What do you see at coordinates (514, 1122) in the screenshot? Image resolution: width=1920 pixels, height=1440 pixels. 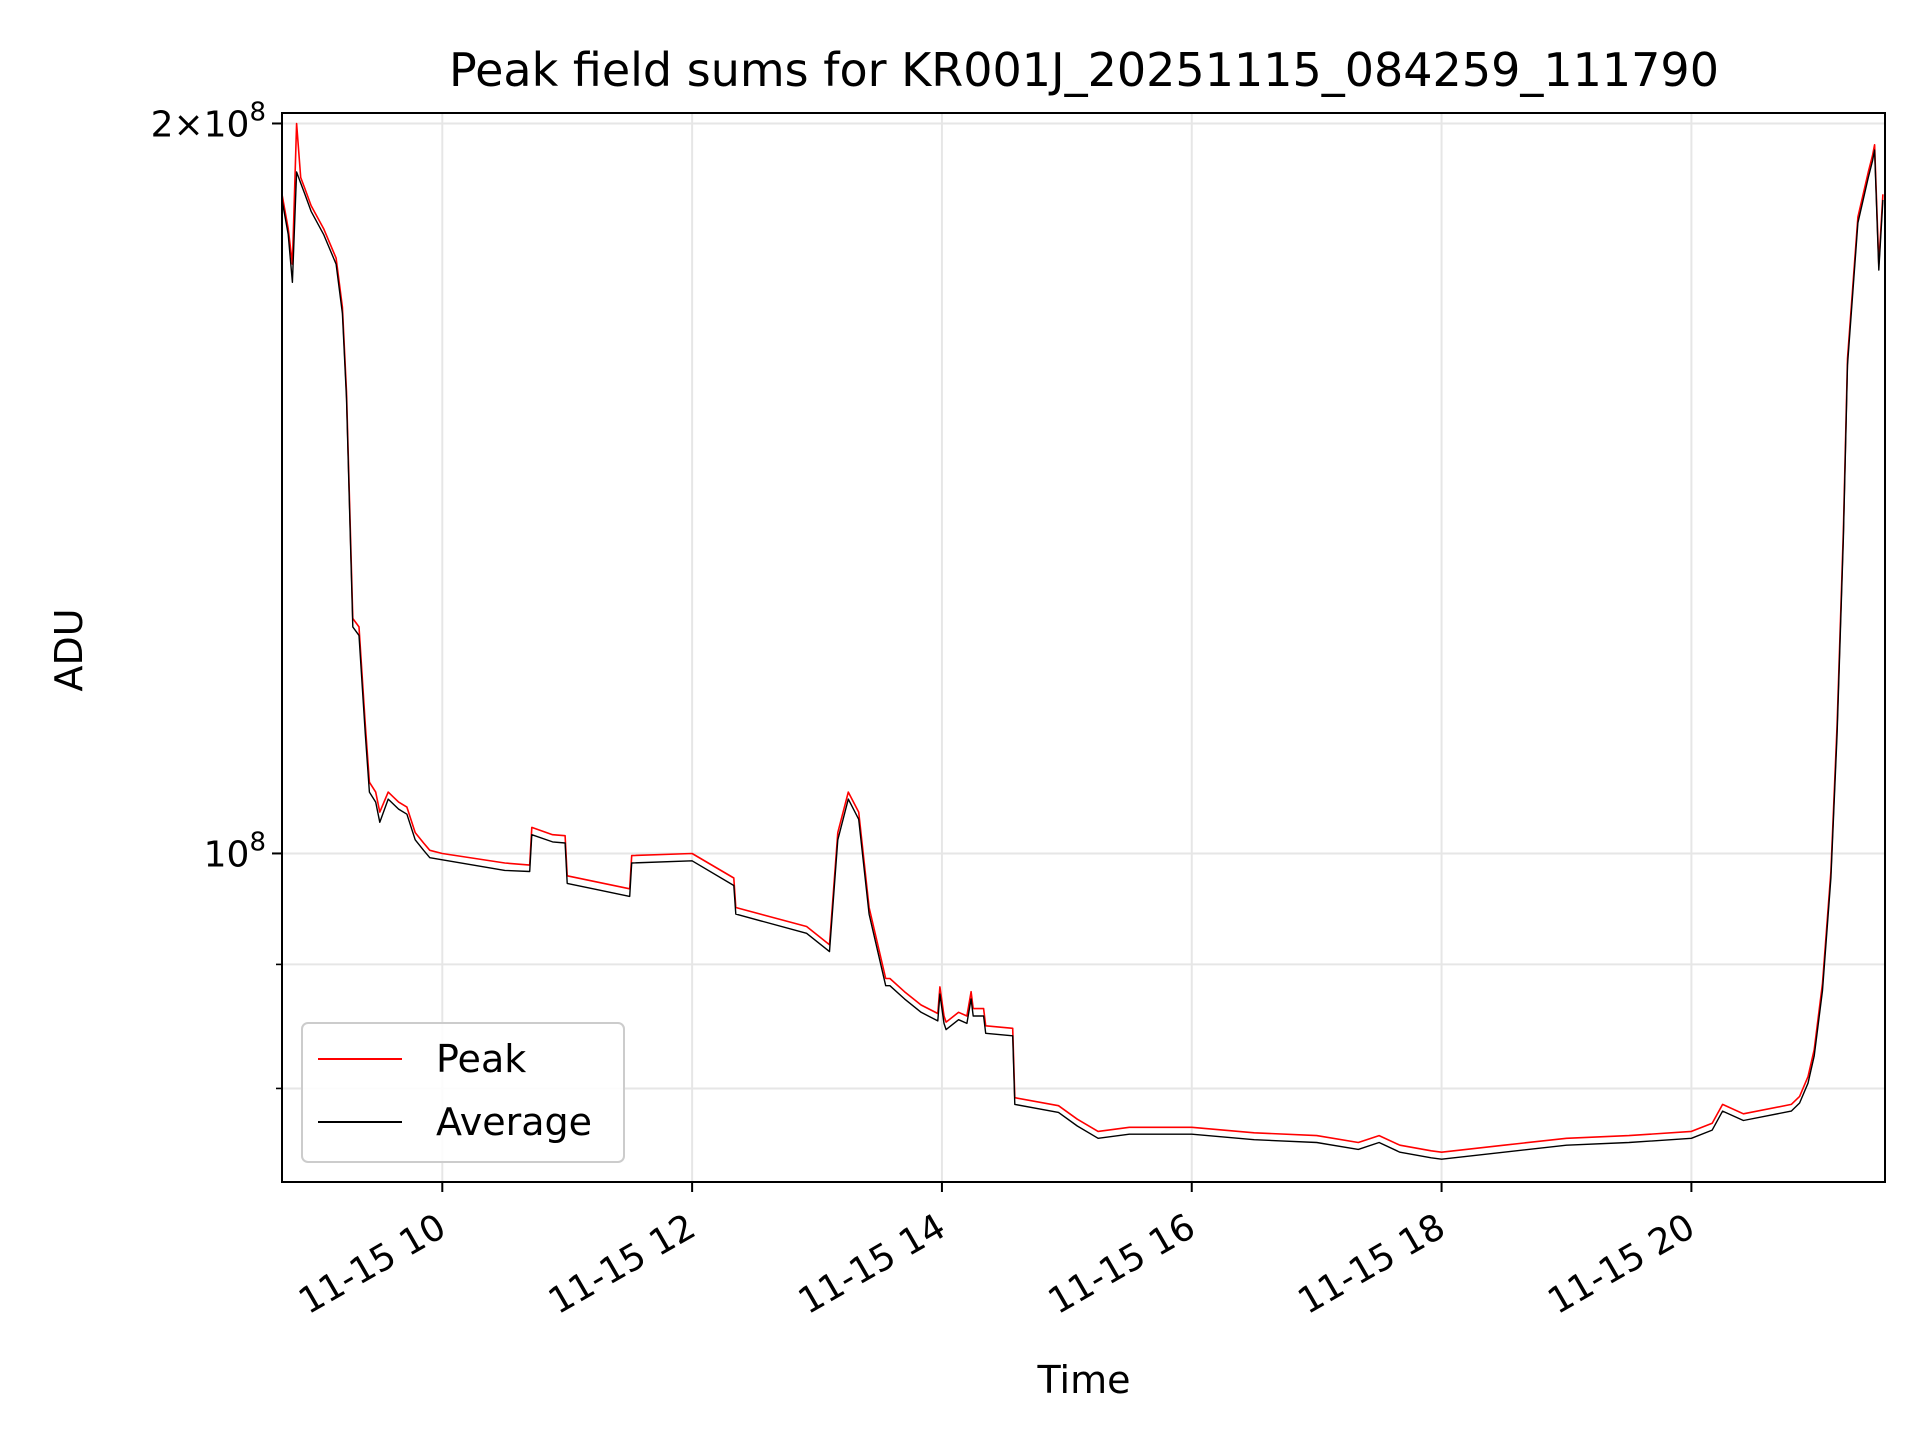 I see `legend-label-average: Average` at bounding box center [514, 1122].